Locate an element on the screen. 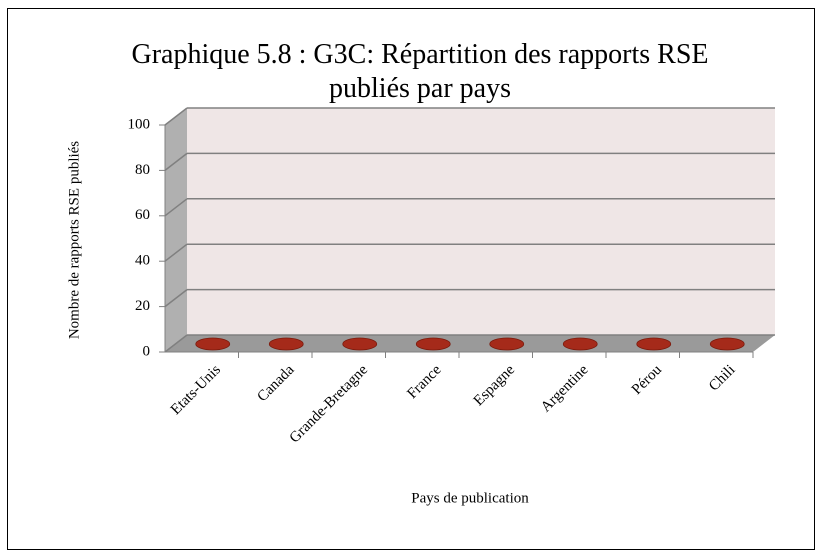 The image size is (817, 557). y-tick-label: 0 is located at coordinates (147, 351).